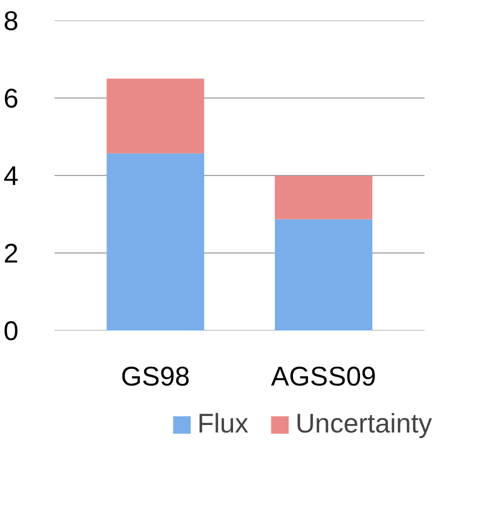  I want to click on y-tick-label: 0, so click(11, 331).